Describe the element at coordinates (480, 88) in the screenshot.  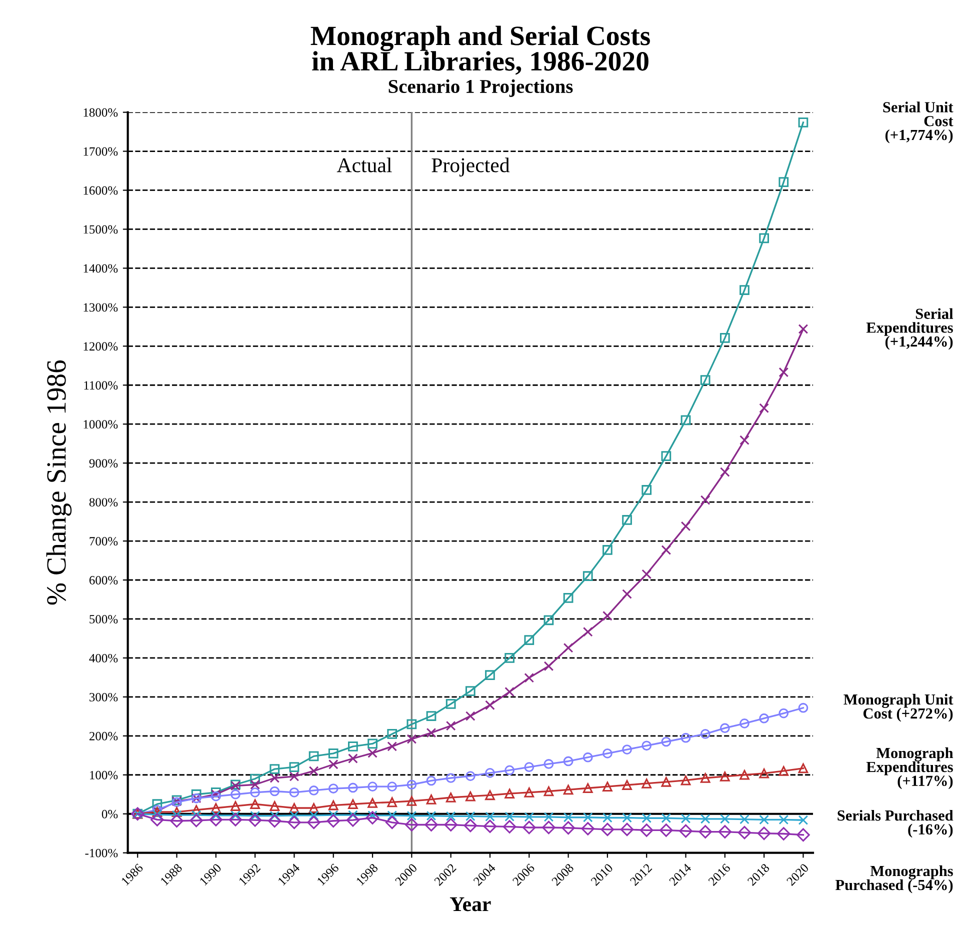
I see `chart-subtitle: Scenario 1 Projections` at that location.